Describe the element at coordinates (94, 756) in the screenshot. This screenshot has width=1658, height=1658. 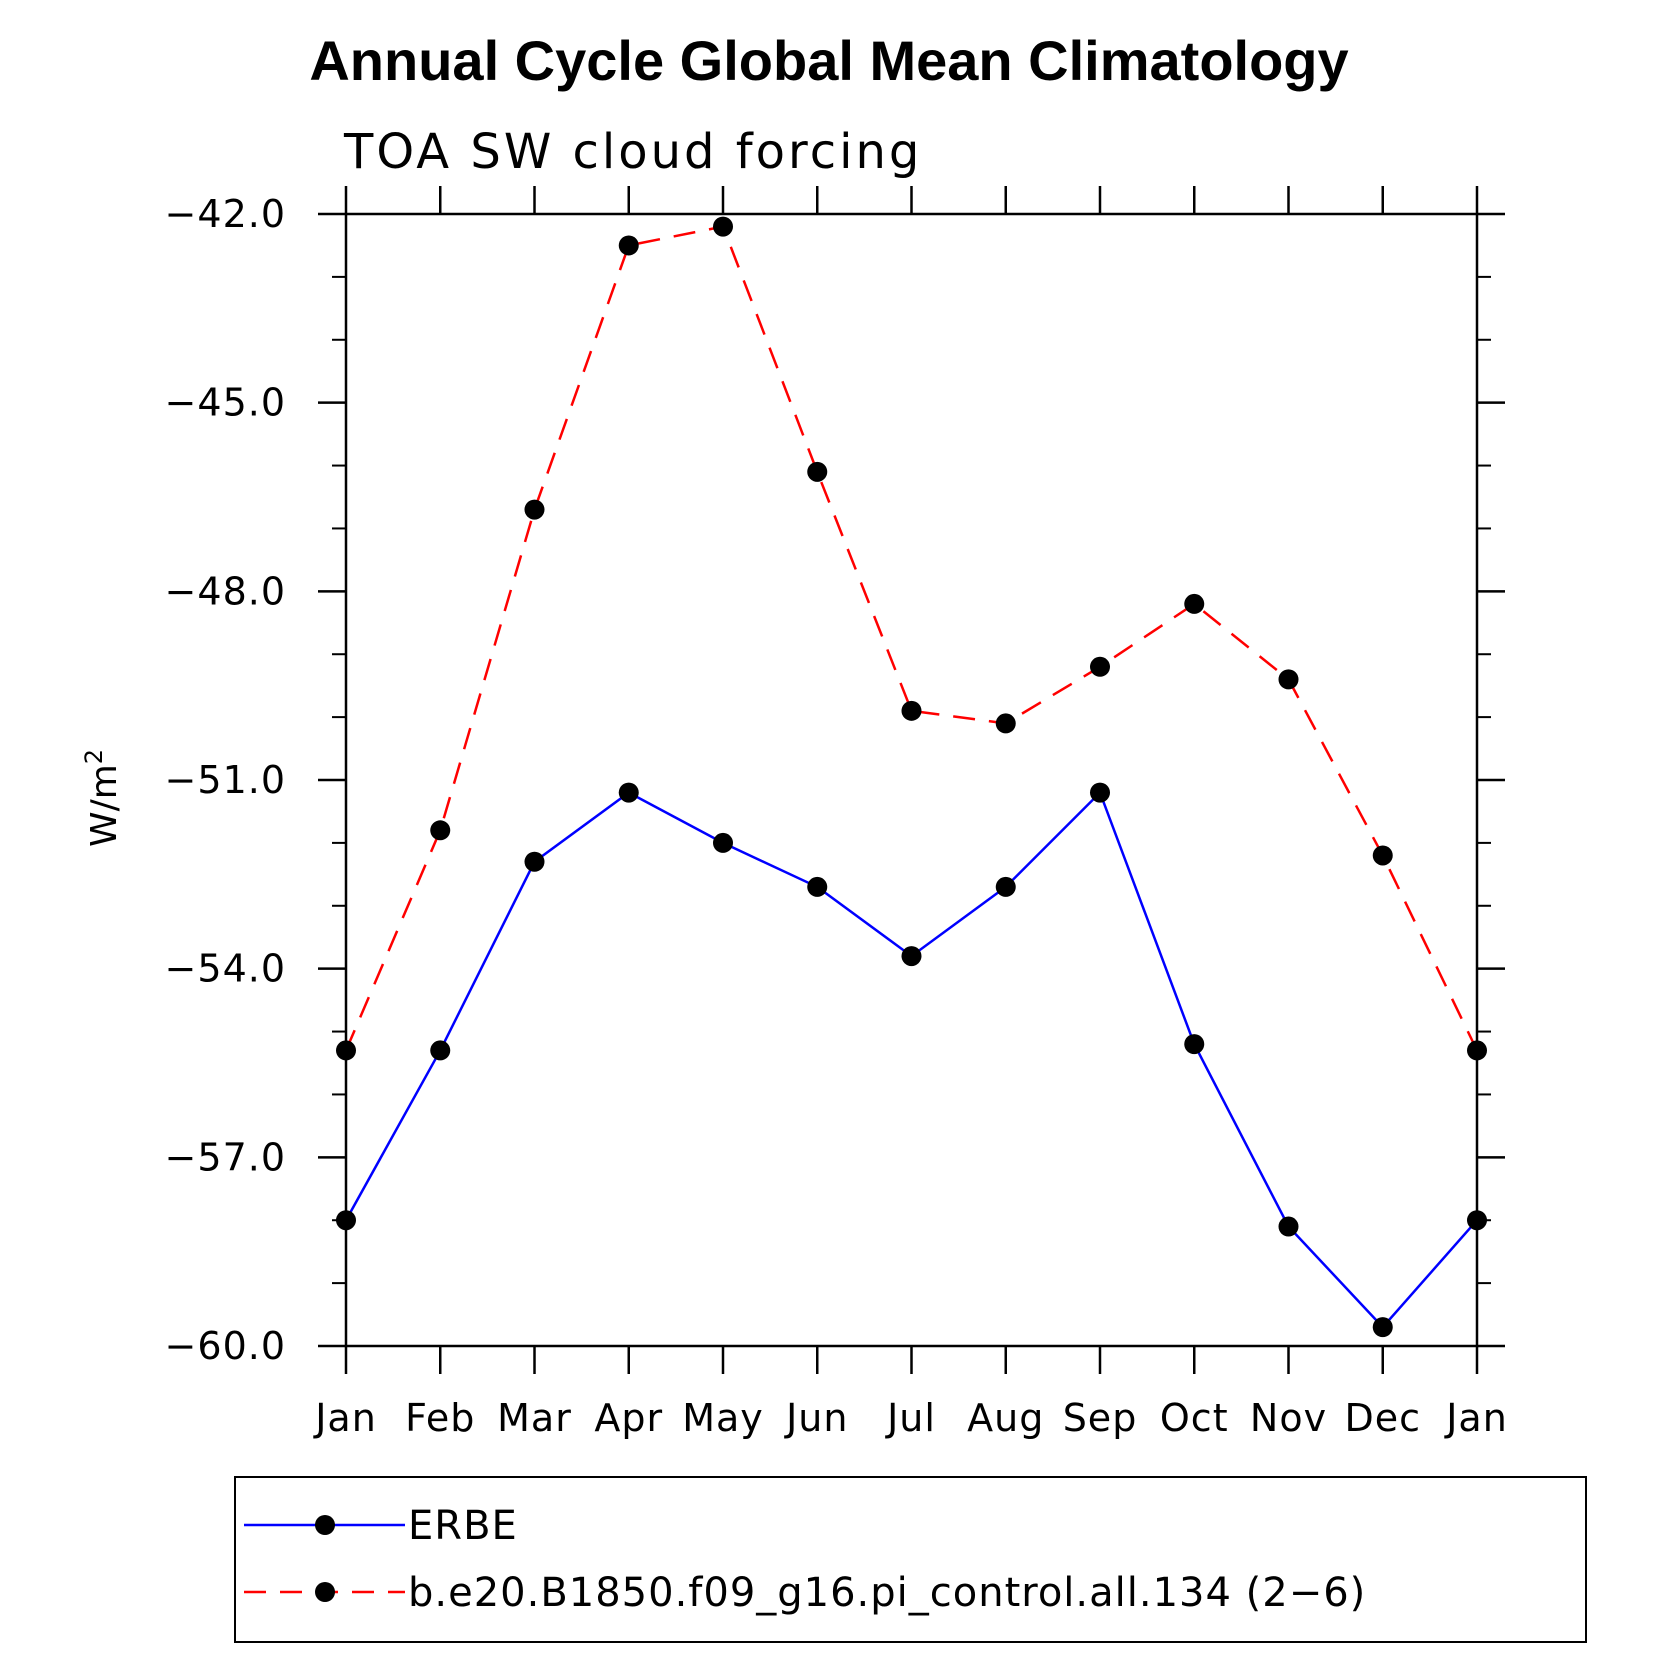
I see `y-axis-label-superscript: 2` at that location.